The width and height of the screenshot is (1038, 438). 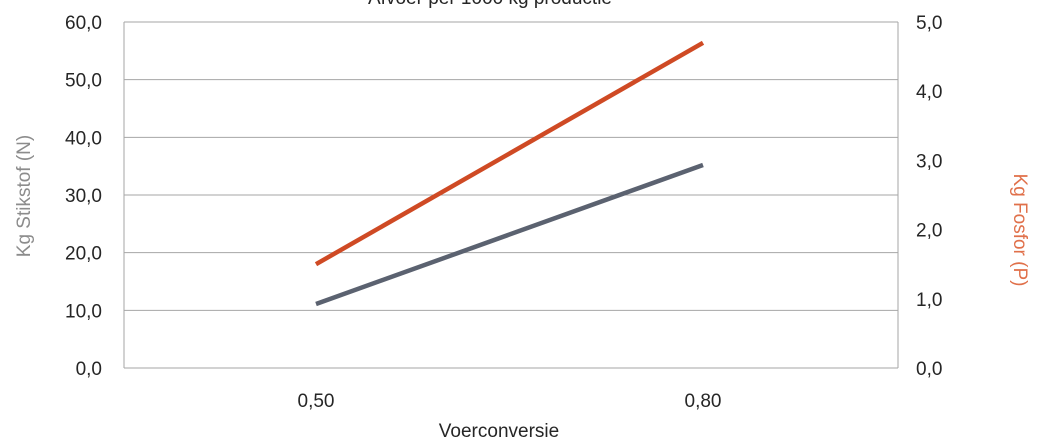 What do you see at coordinates (703, 401) in the screenshot?
I see `x-axis-tick-label: 0,80` at bounding box center [703, 401].